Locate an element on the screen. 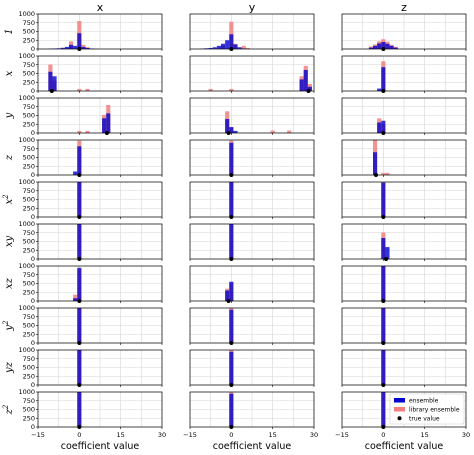  row-label-z2: z2 is located at coordinates (8, 409).